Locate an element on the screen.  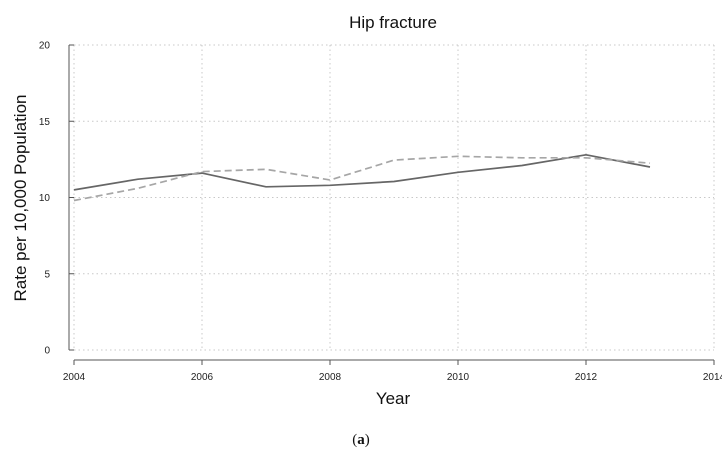
series-line-dashed is located at coordinates (362, 178).